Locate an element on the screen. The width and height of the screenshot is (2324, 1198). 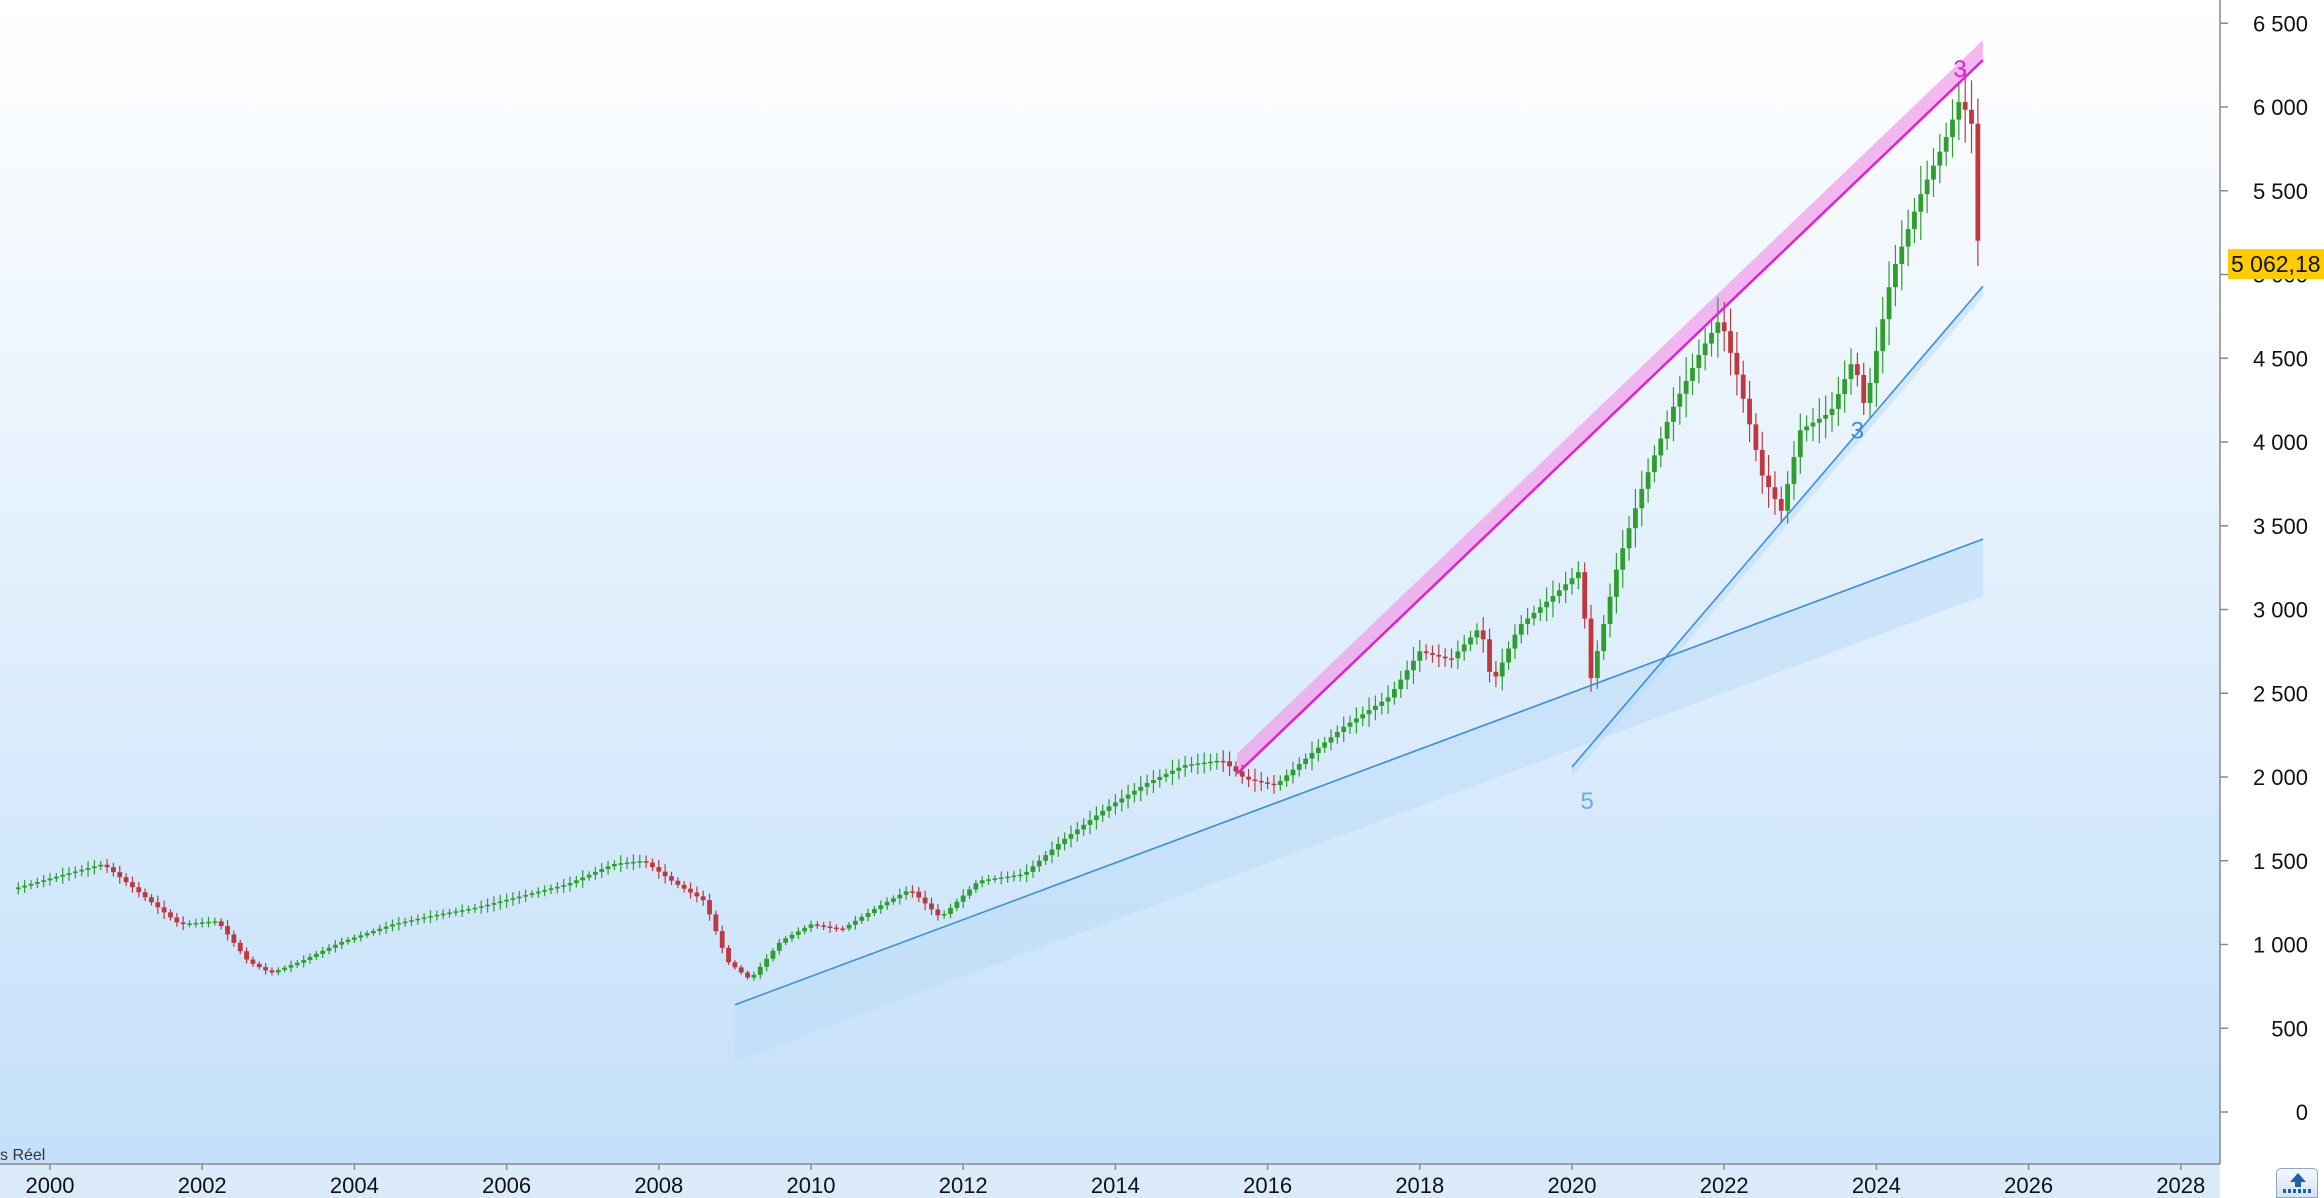
x-tick-label: 2004 is located at coordinates (354, 1185).